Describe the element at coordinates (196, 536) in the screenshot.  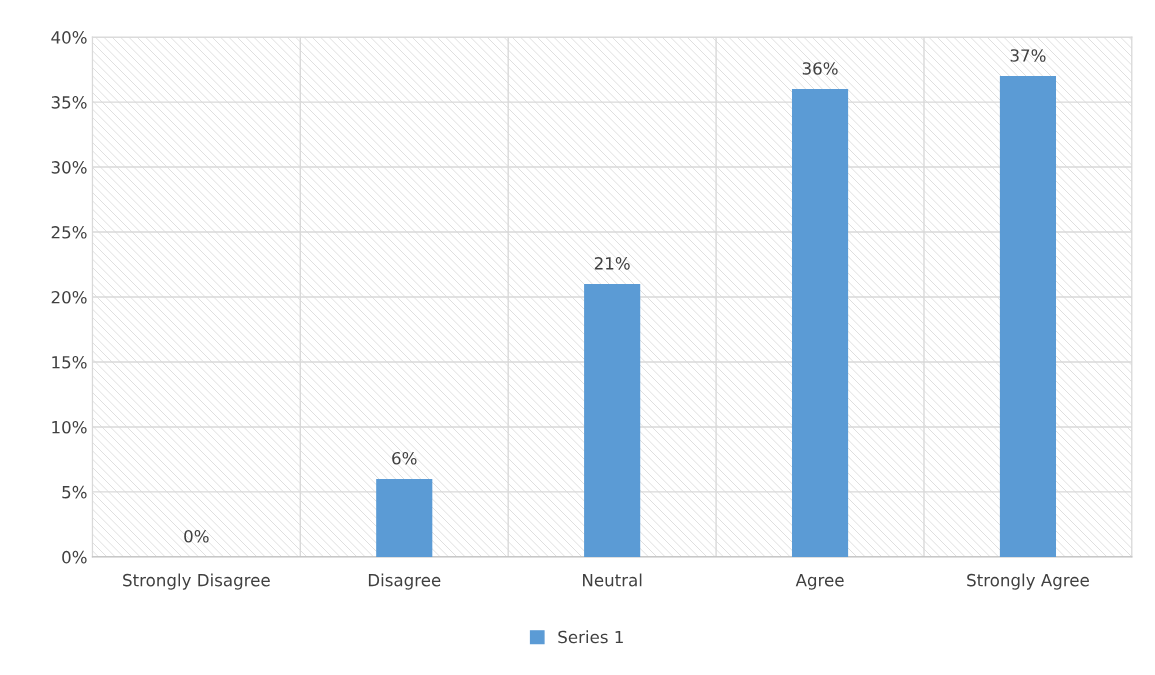
I see `data-label: 0%` at that location.